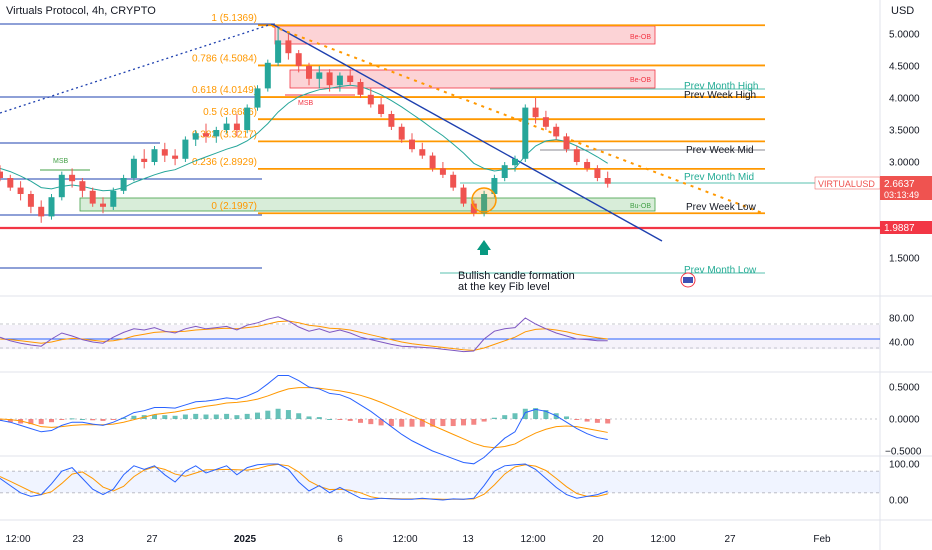  I want to click on rsi-tick-label: 80.00, so click(901, 319).